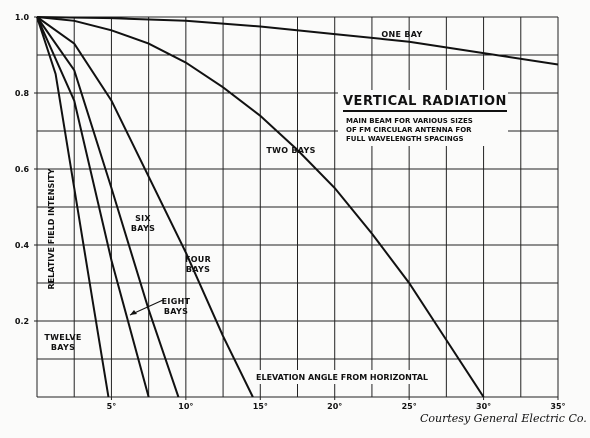 This screenshot has width=590, height=438. I want to click on y-tick-label: 0.4, so click(22, 245).